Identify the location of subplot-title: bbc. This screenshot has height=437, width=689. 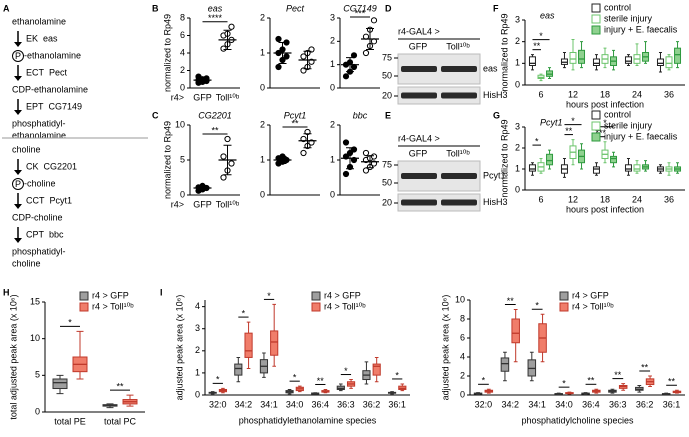
(360, 115).